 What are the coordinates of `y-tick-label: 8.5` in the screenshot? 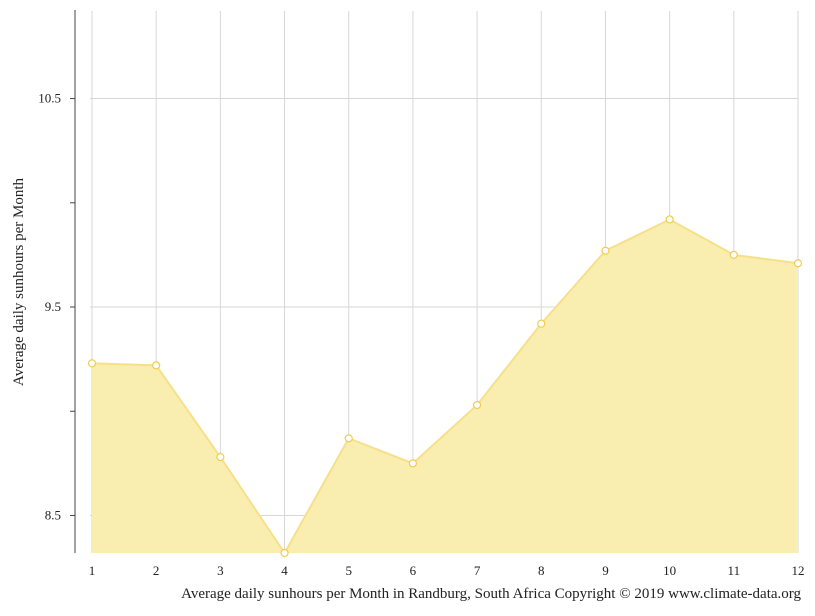 It's located at (53, 514).